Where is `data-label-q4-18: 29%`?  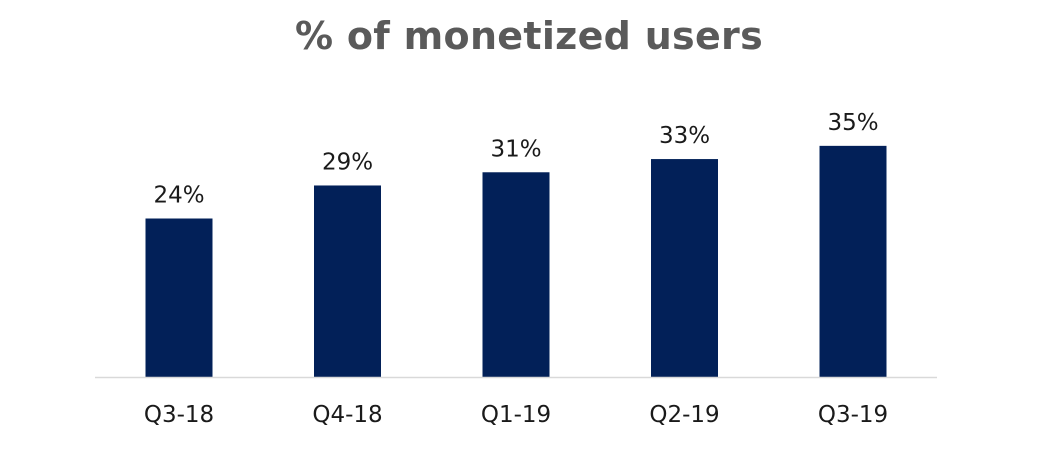 data-label-q4-18: 29% is located at coordinates (347, 162).